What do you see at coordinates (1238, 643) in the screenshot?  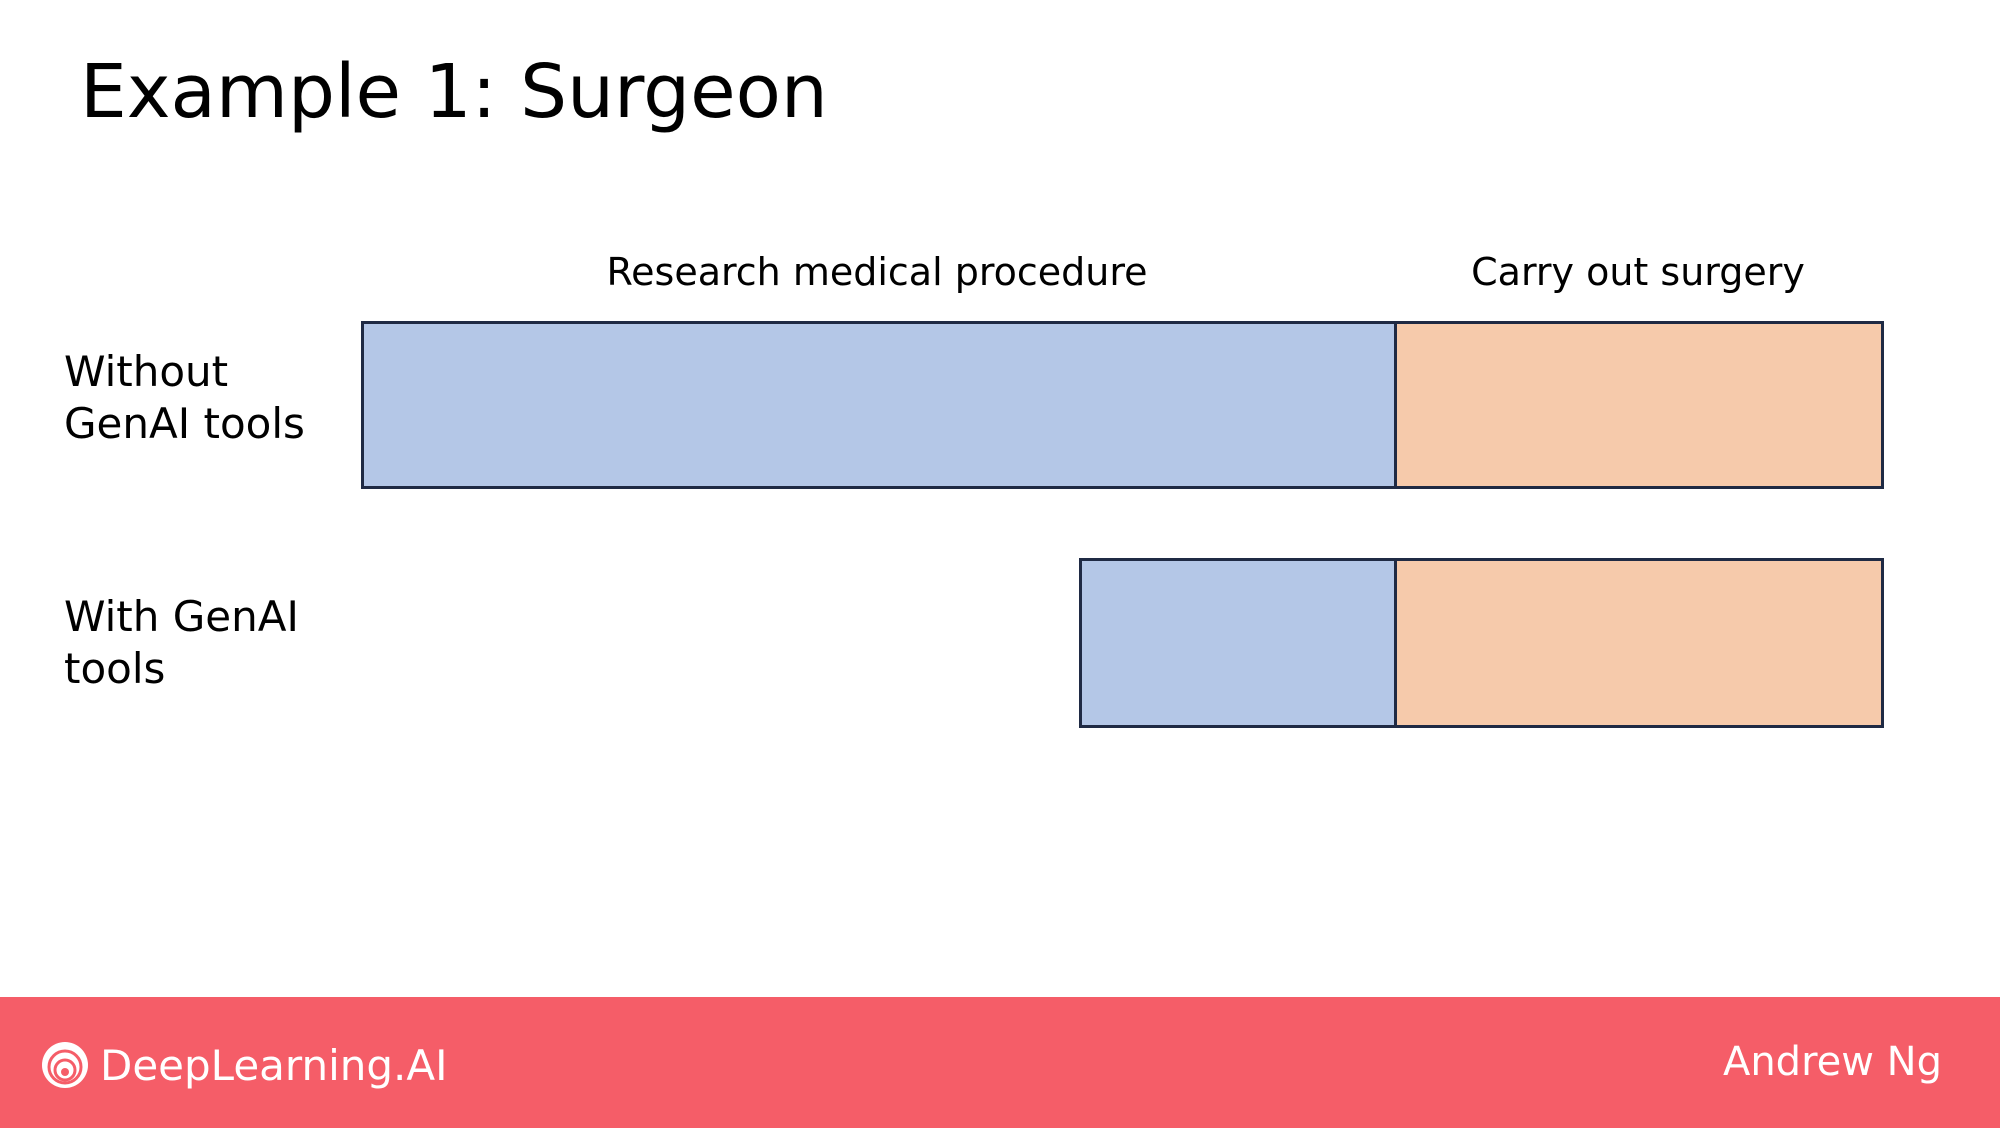 I see `with-genai-research-bar` at bounding box center [1238, 643].